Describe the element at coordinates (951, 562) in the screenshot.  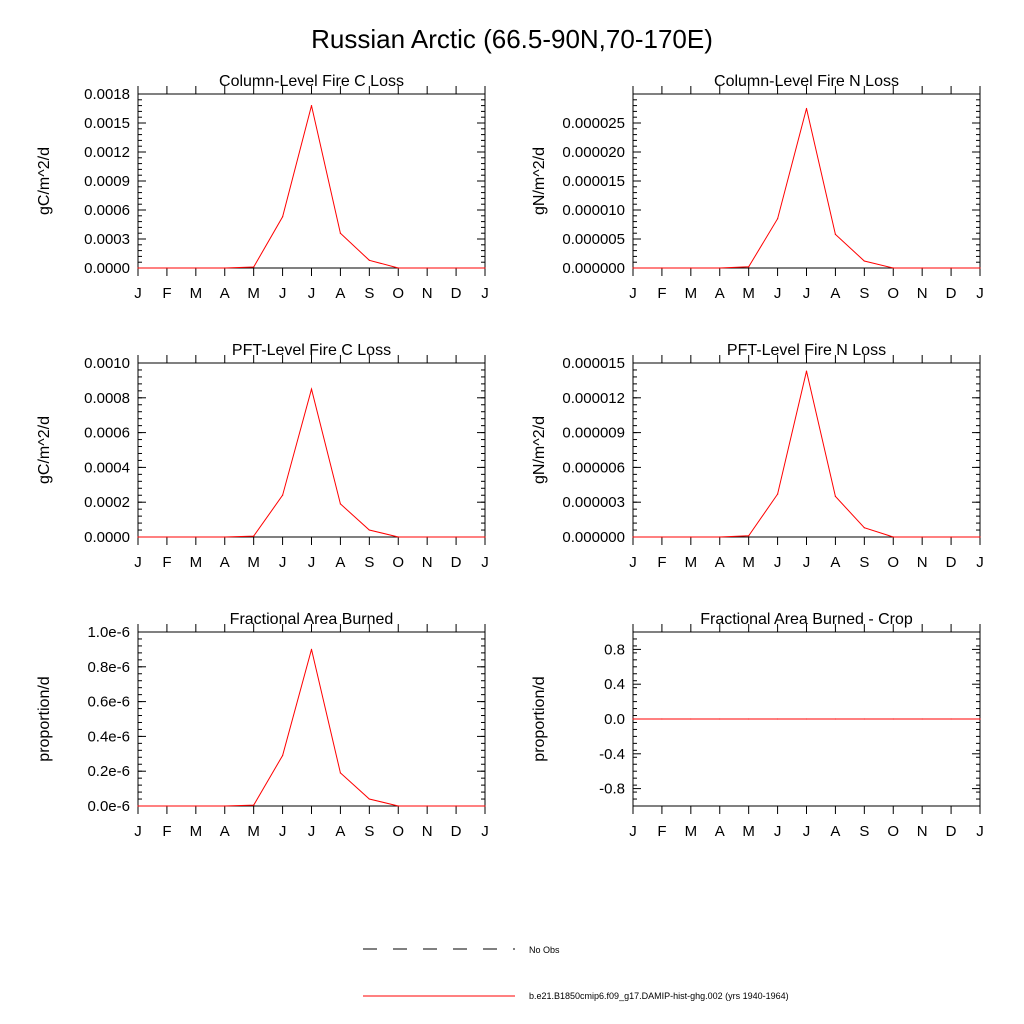
I see `chart-4-xtick-label: D` at that location.